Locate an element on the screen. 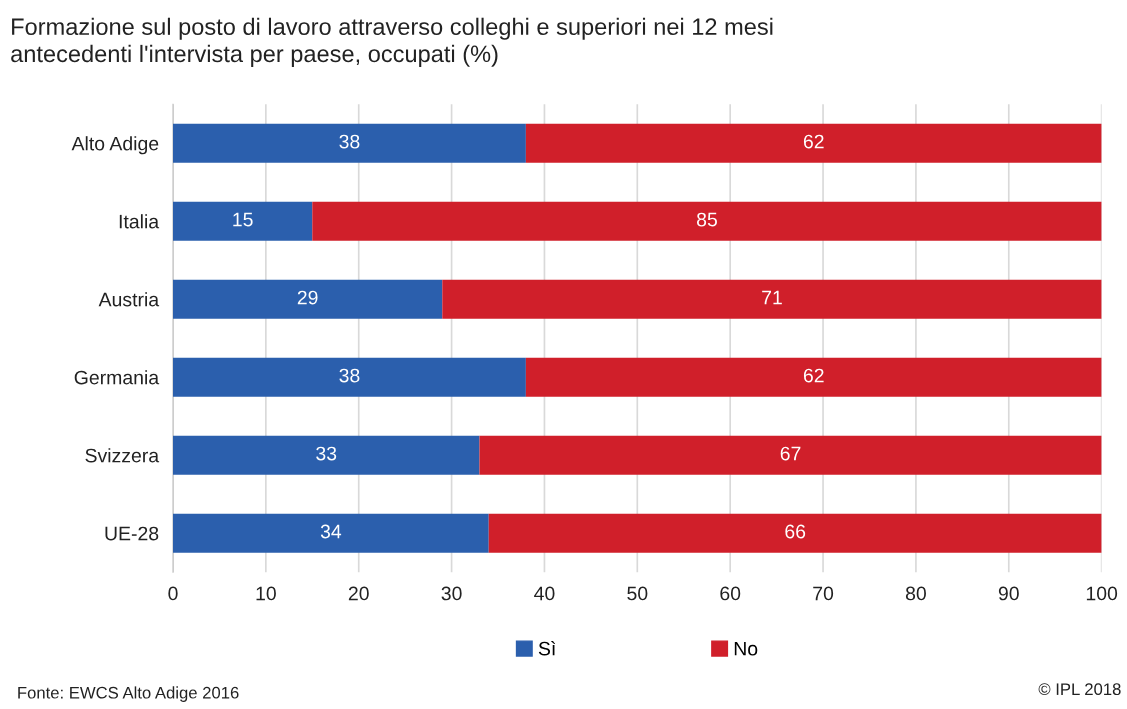  legend-label: No is located at coordinates (746, 648).